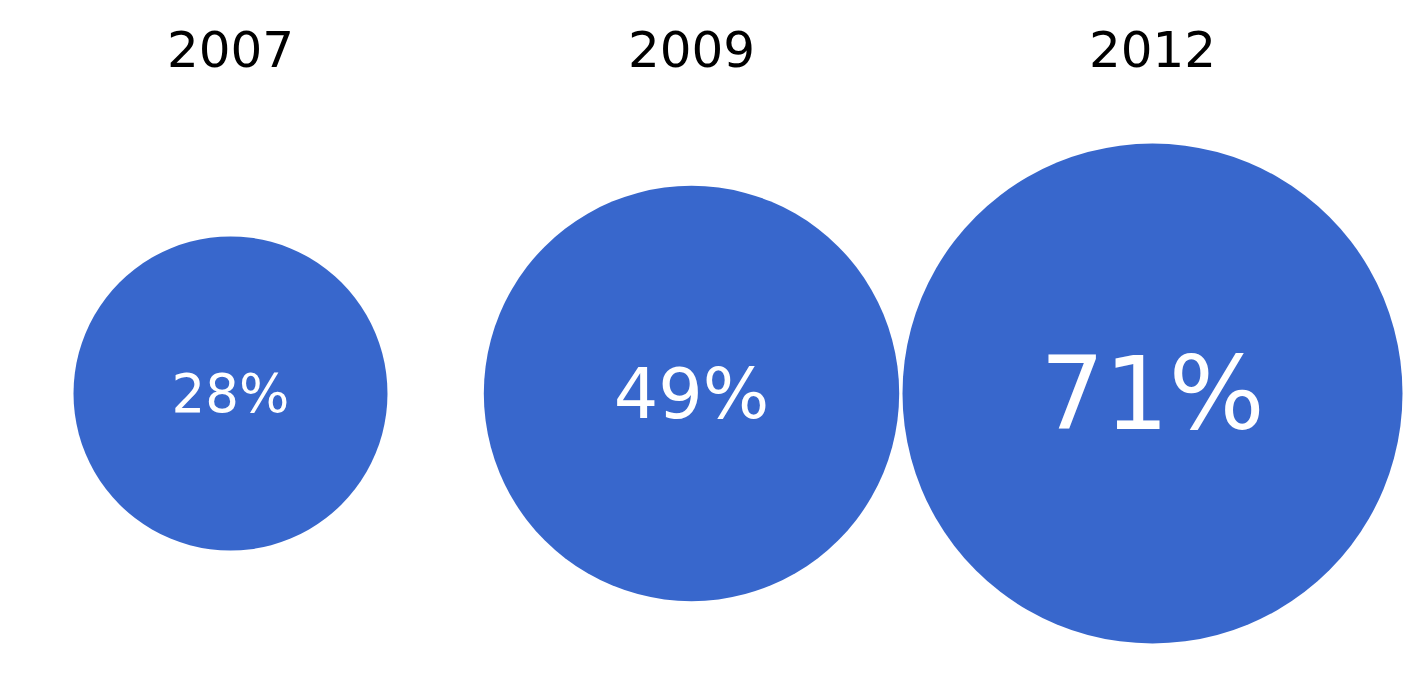  Describe the element at coordinates (691, 50) in the screenshot. I see `category-label: 2009` at that location.